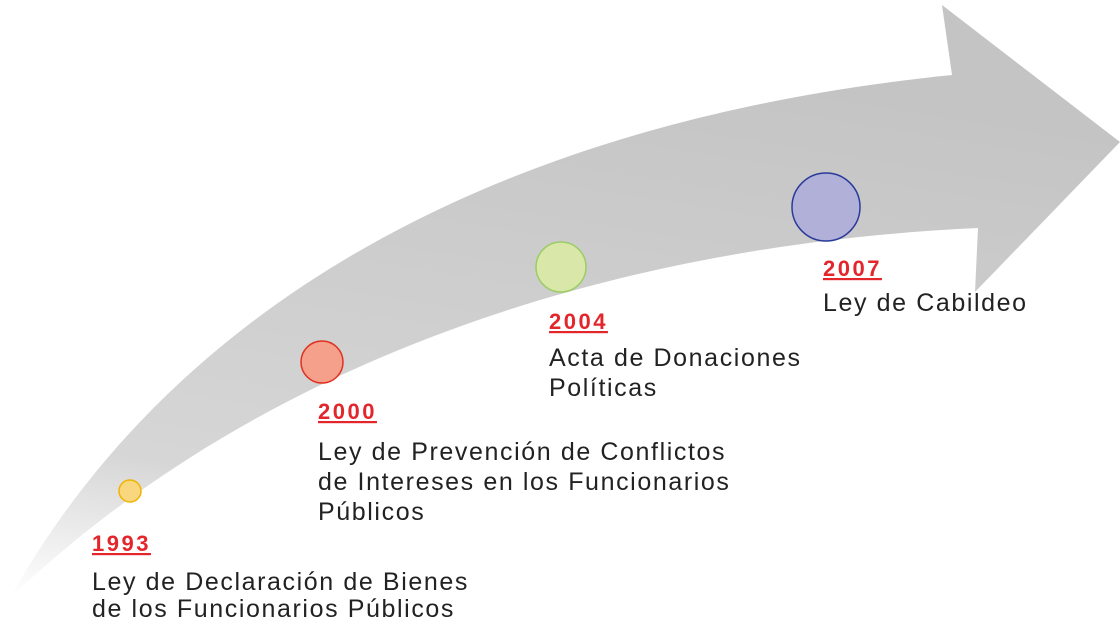  I want to click on description: Públicos, so click(371, 512).